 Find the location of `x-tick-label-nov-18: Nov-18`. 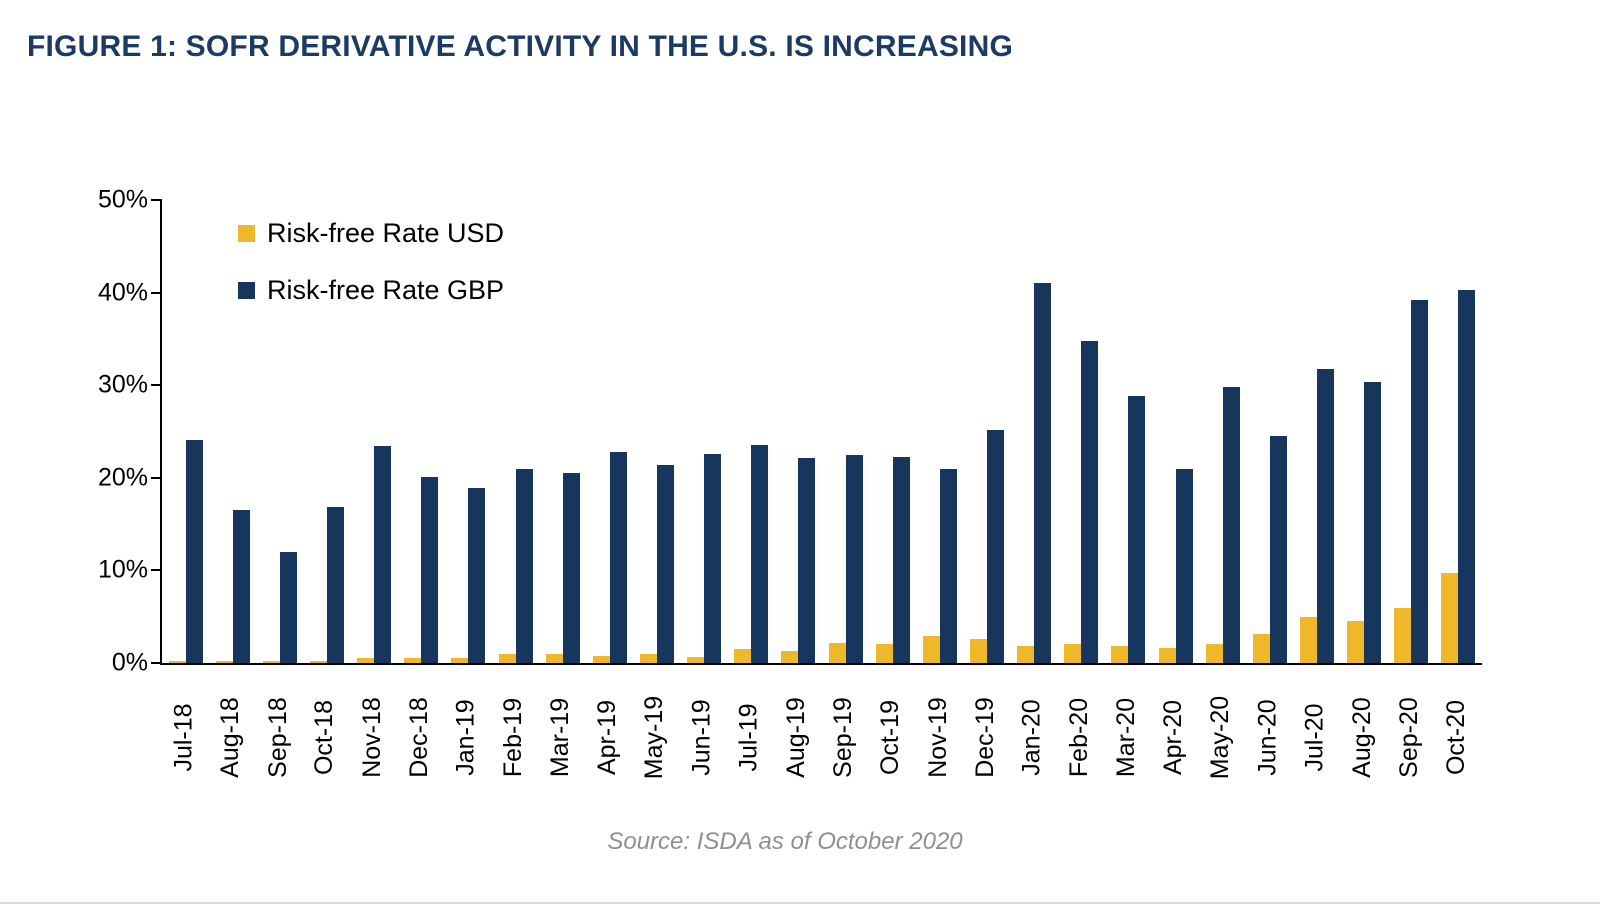

x-tick-label-nov-18: Nov-18 is located at coordinates (371, 737).